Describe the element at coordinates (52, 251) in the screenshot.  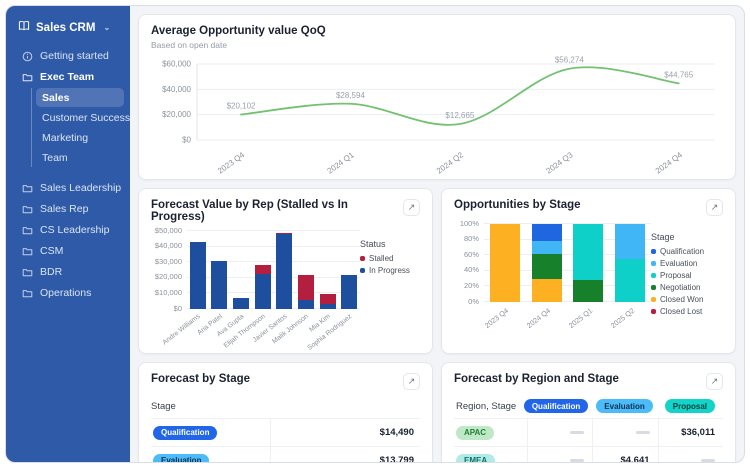
I see `sidebar-item-label: CSM` at that location.